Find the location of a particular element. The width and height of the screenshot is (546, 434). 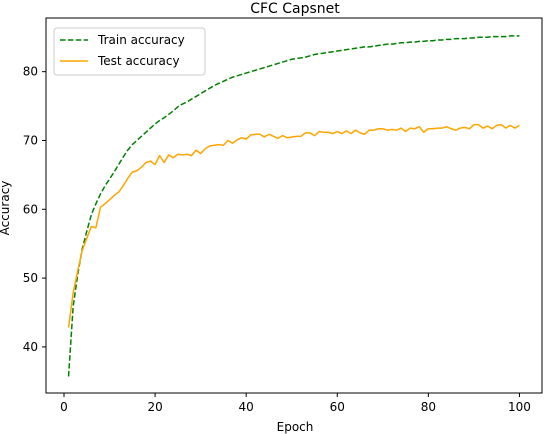

x-tick-label: 100 is located at coordinates (519, 407).